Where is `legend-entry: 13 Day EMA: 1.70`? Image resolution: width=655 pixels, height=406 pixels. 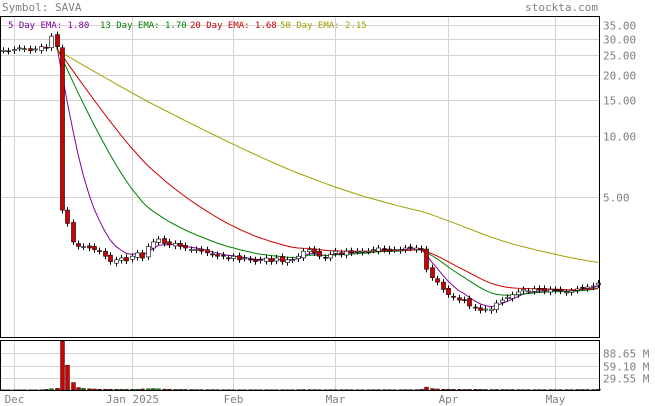
legend-entry: 13 Day EMA: 1.70 is located at coordinates (143, 26).